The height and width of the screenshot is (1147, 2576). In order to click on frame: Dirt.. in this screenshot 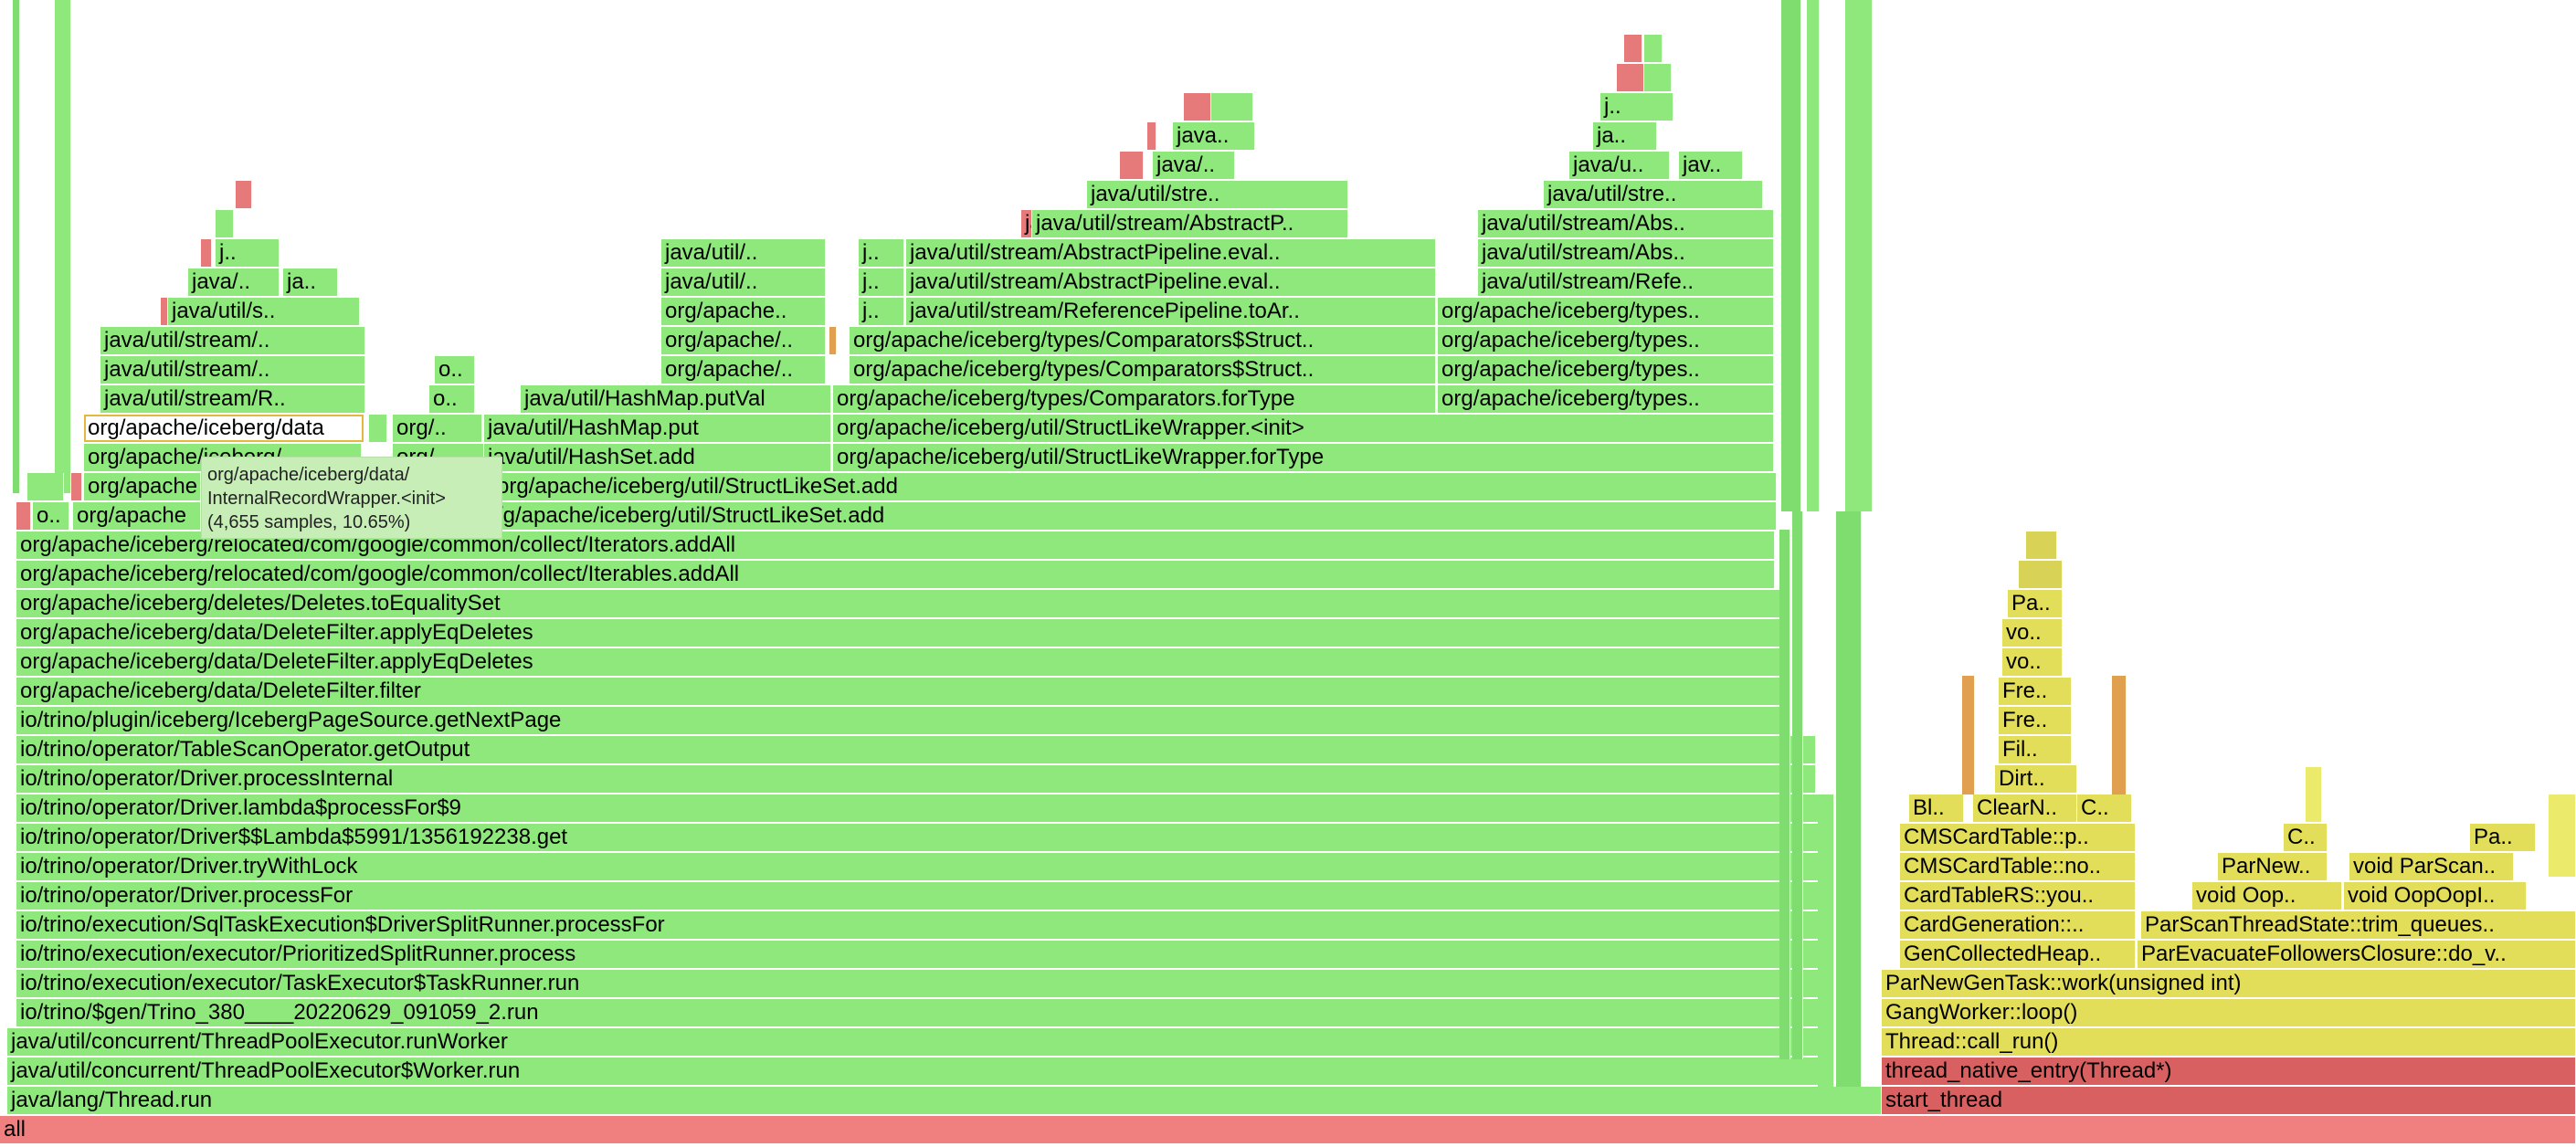, I will do `click(2036, 779)`.